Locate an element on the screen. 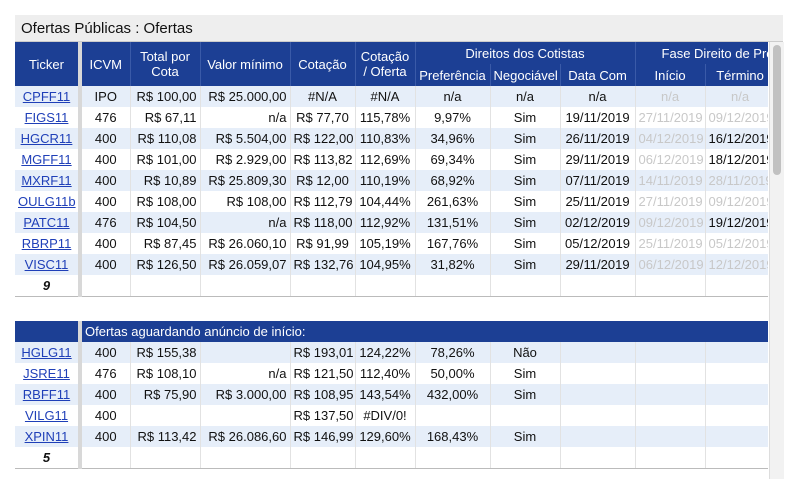 The height and width of the screenshot is (479, 799). ticker-cell: JSRE11 is located at coordinates (48, 373).